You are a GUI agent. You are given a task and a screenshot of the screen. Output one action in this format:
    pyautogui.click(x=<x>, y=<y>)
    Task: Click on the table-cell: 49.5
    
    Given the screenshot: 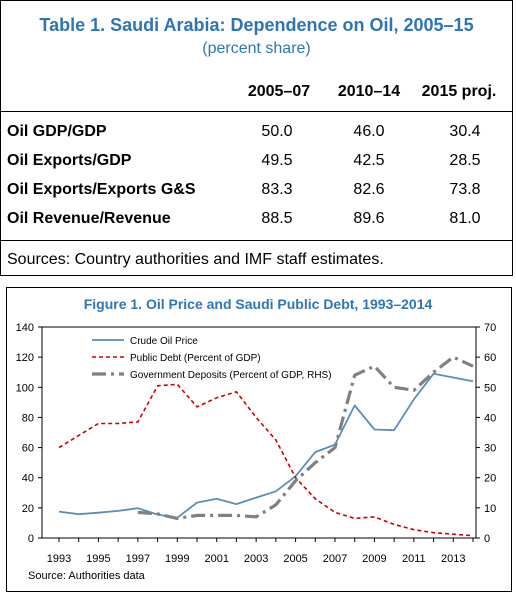 What is the action you would take?
    pyautogui.click(x=277, y=160)
    